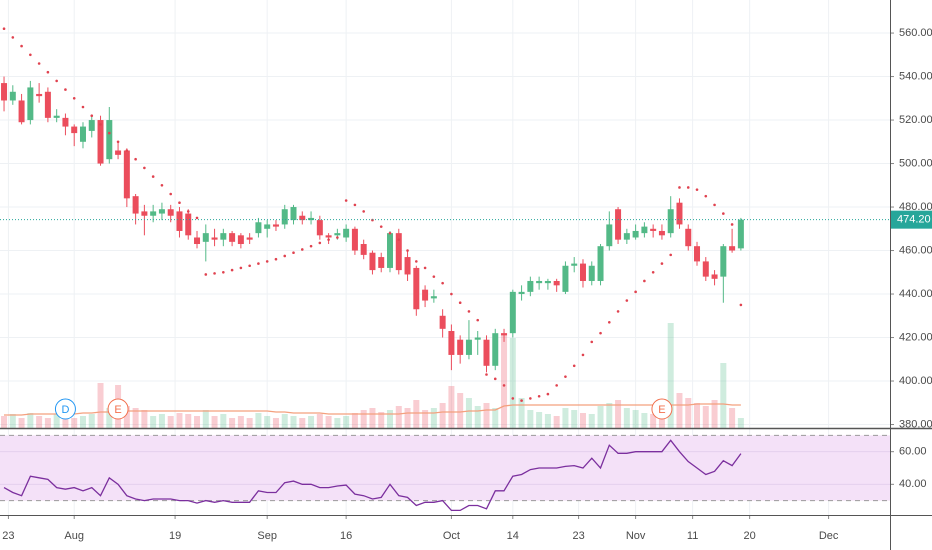 Image resolution: width=932 pixels, height=550 pixels. I want to click on event-label: E, so click(117, 410).